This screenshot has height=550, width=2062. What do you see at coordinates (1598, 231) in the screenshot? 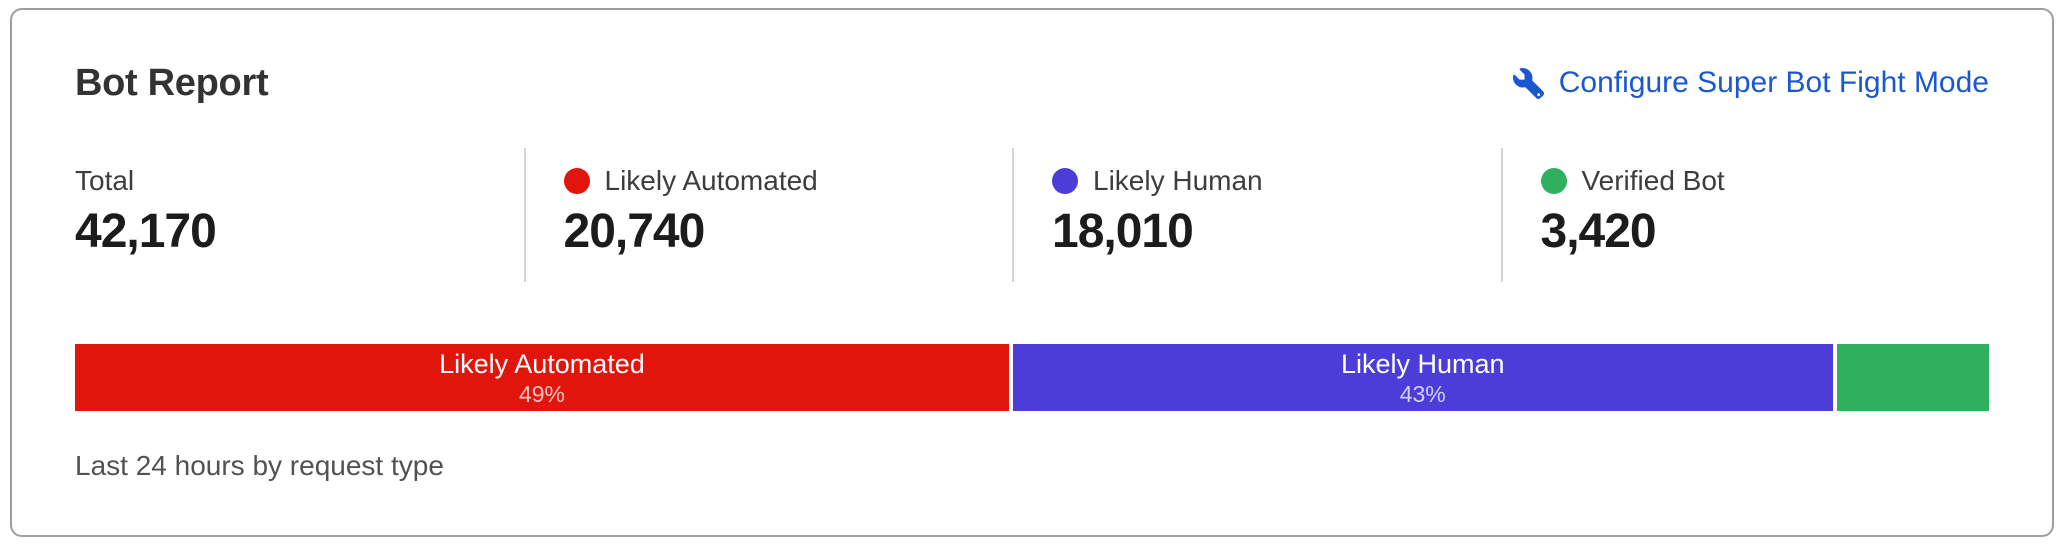
I see `stat-verified-bot-value: 3,420` at bounding box center [1598, 231].